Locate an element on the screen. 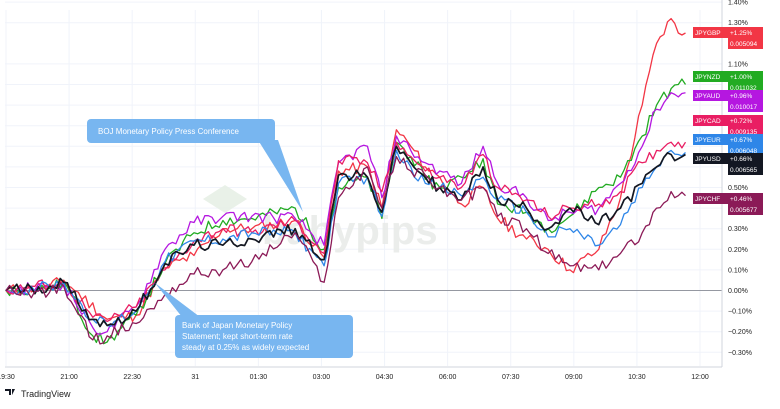  badge-value: 0.005677 is located at coordinates (743, 210).